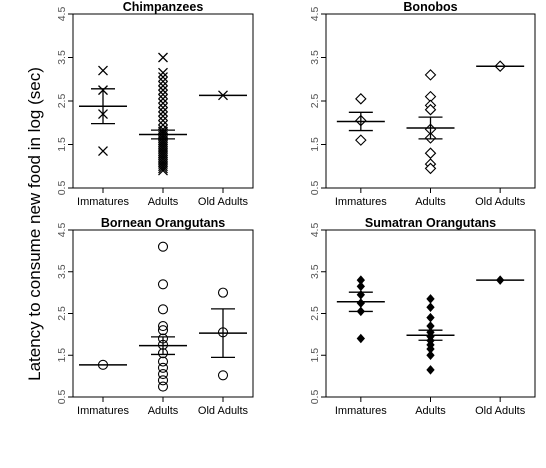 Image resolution: width=546 pixels, height=468 pixels. What do you see at coordinates (430, 7) in the screenshot?
I see `panel-title: Bonobos` at bounding box center [430, 7].